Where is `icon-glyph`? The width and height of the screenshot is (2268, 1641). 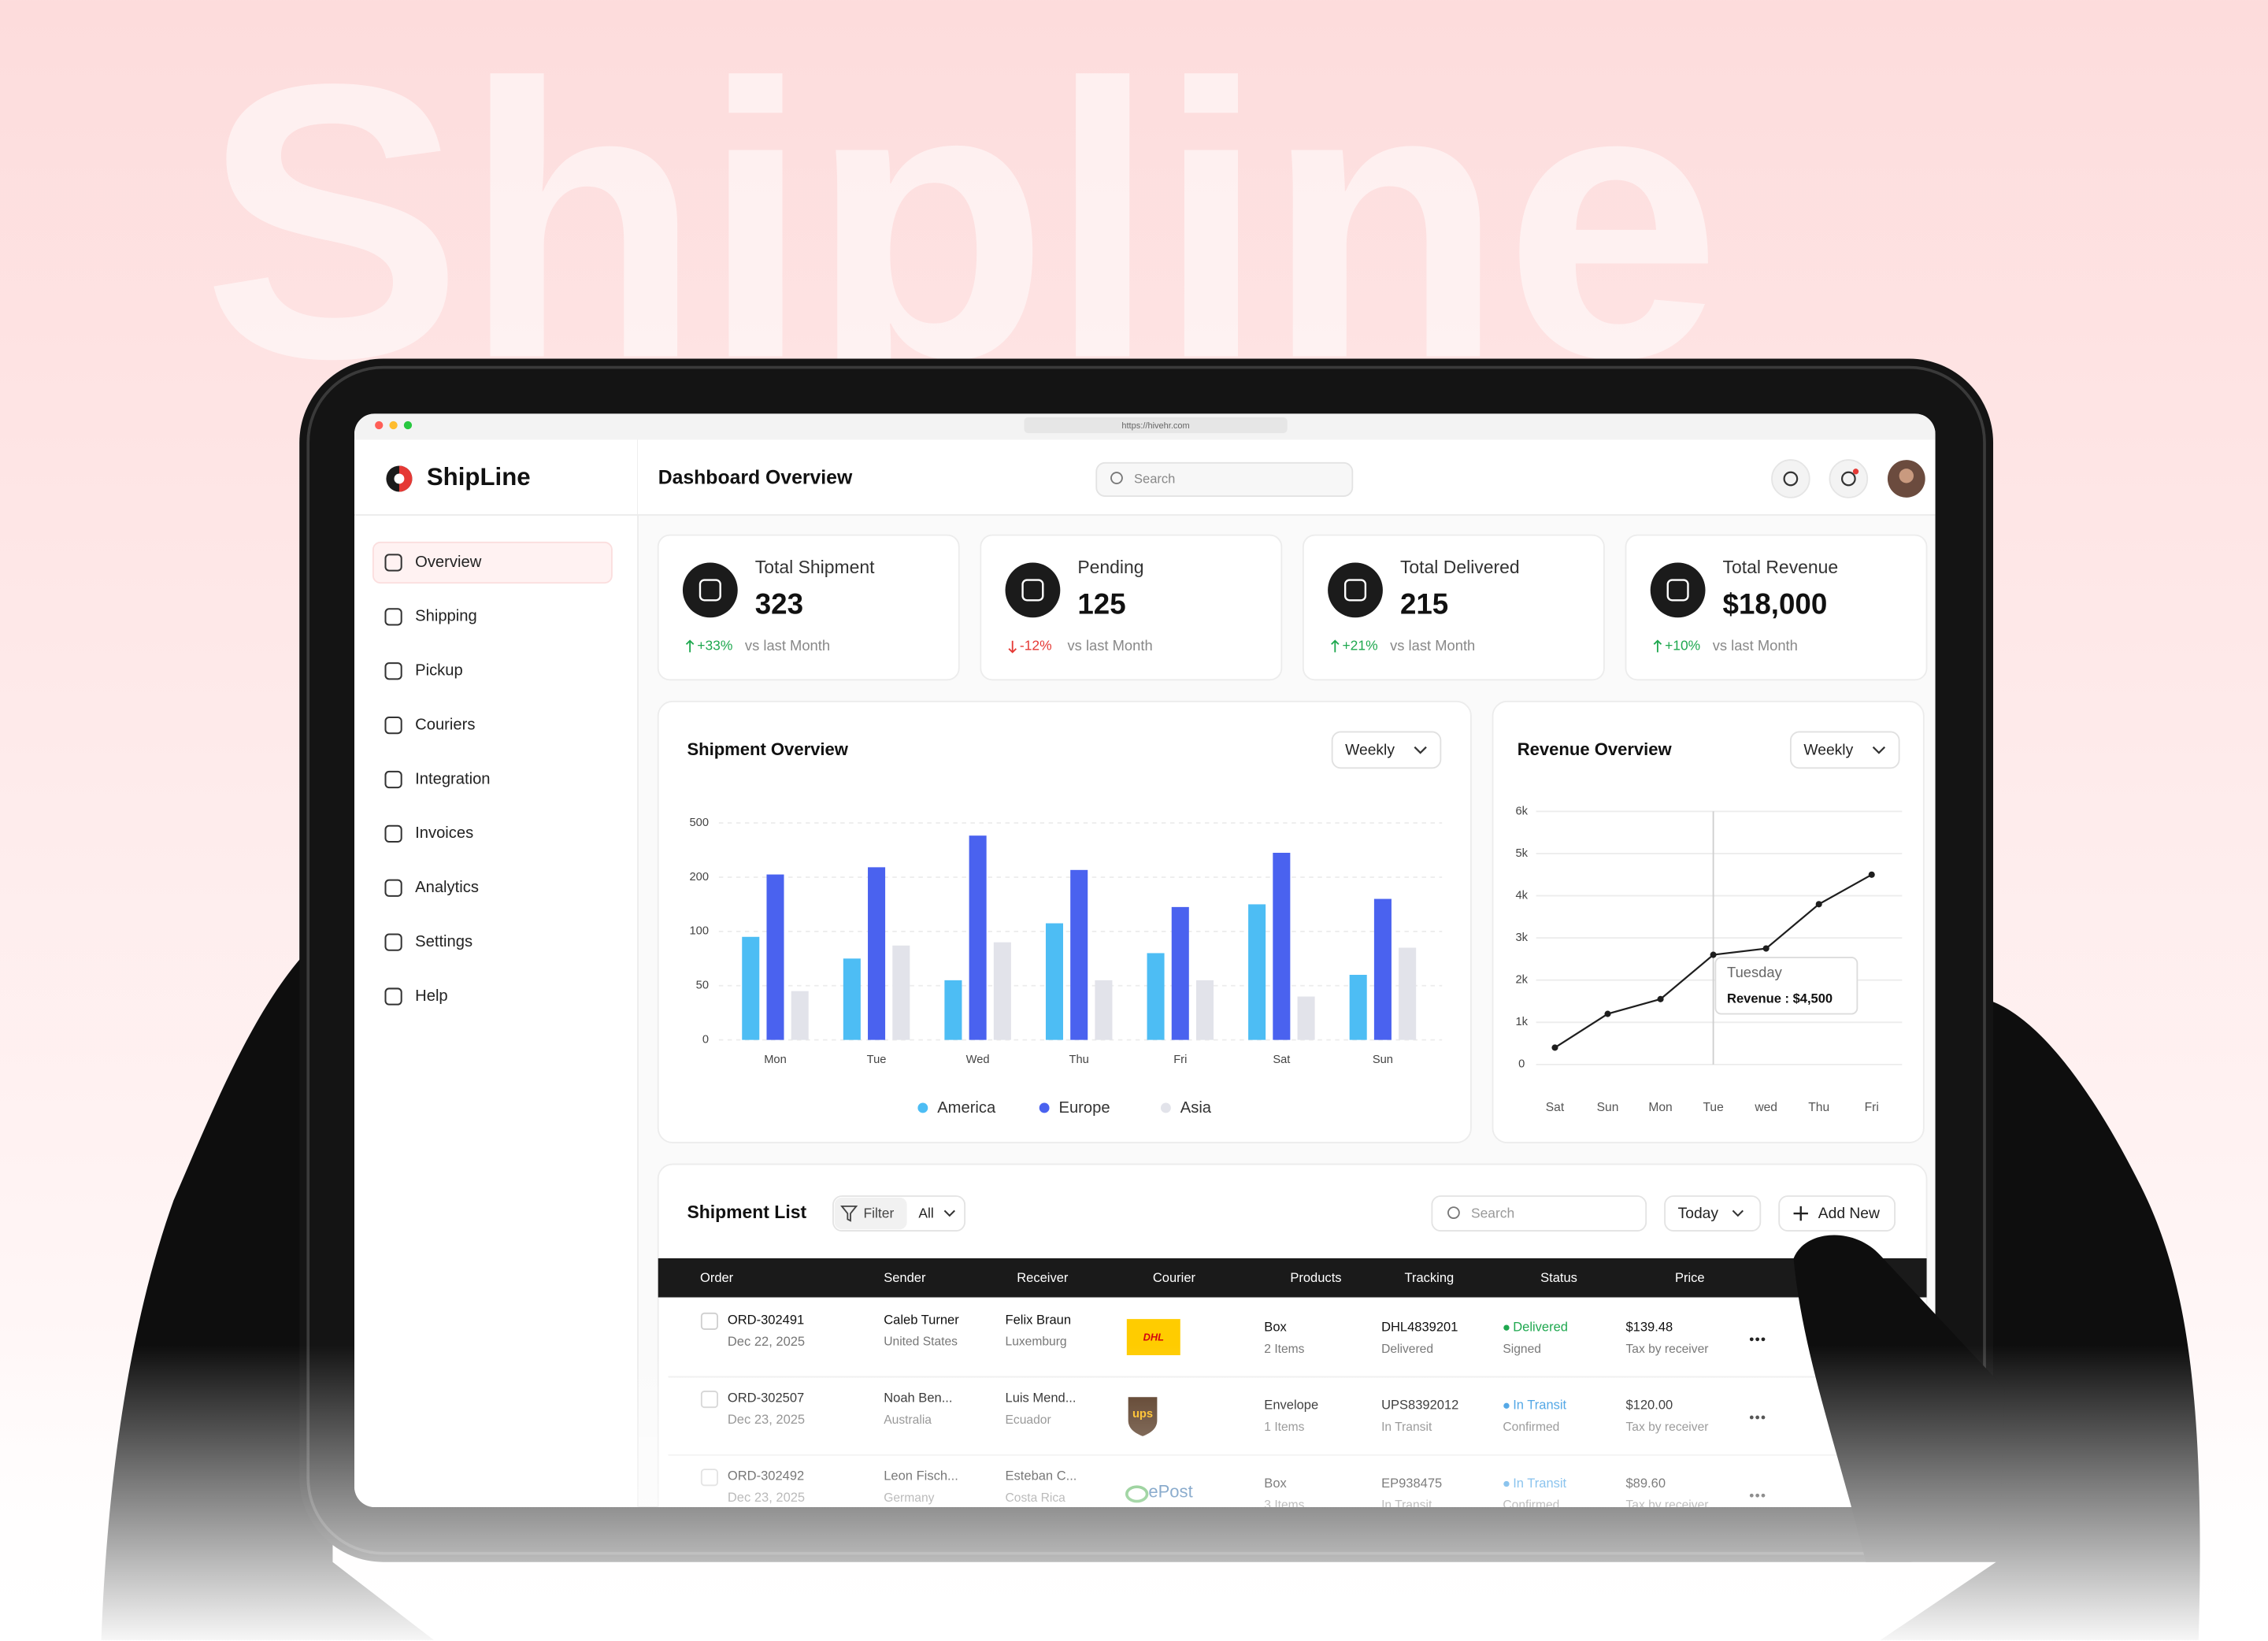
icon-glyph is located at coordinates (1791, 479).